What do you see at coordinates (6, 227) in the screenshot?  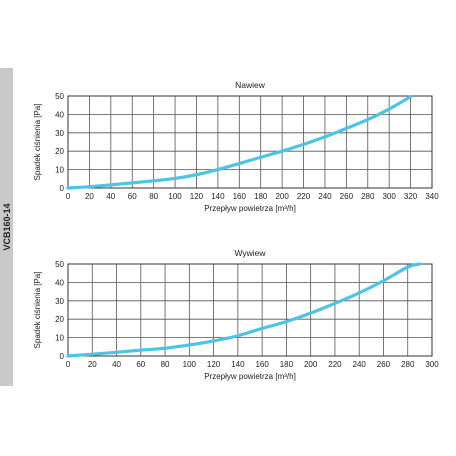 I see `side-tab: VCB160-14` at bounding box center [6, 227].